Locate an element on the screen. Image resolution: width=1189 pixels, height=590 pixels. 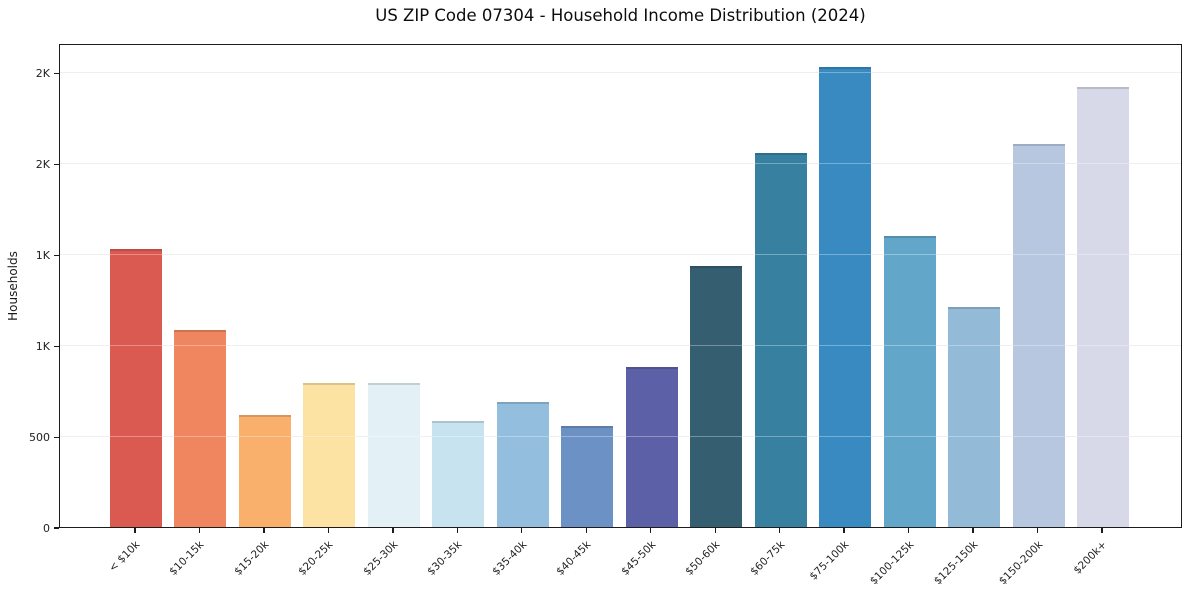
x-tick-label: $45-50k is located at coordinates (638, 558).